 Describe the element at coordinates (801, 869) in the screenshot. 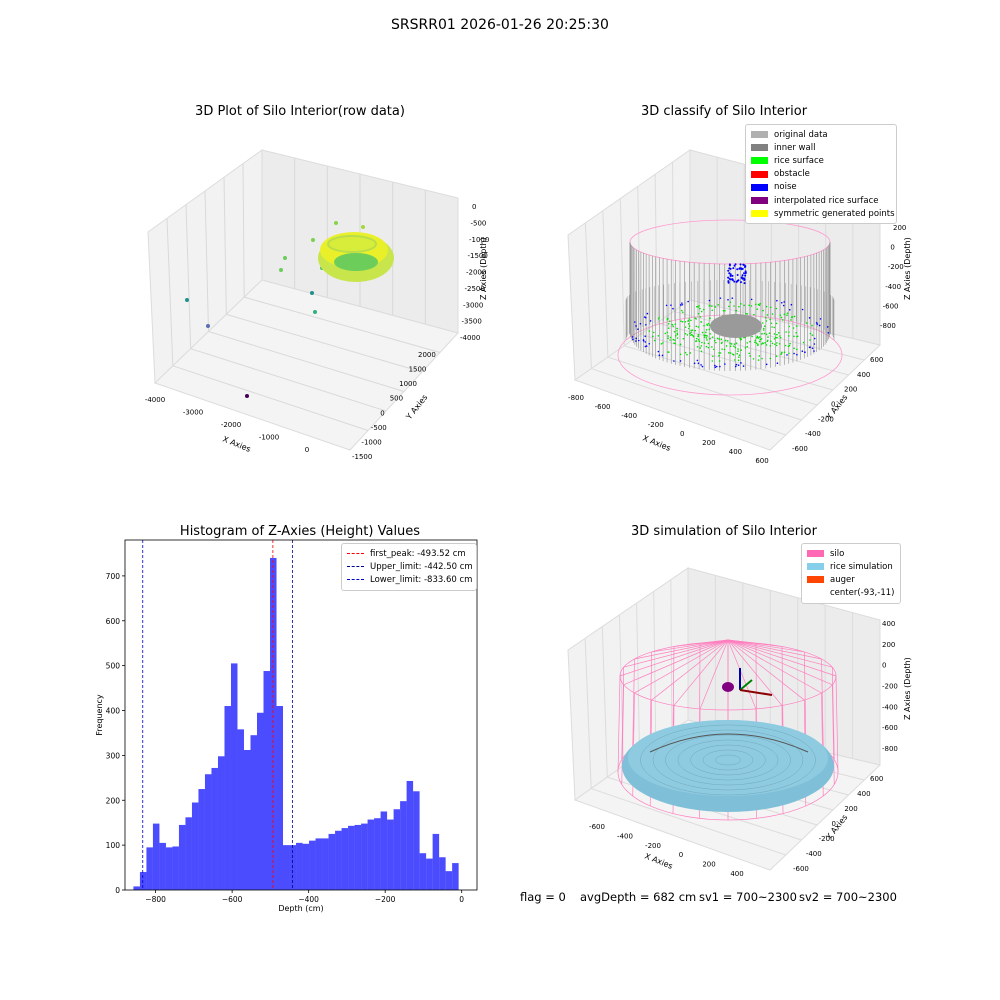

I see `simulation-y-tick: -600` at that location.